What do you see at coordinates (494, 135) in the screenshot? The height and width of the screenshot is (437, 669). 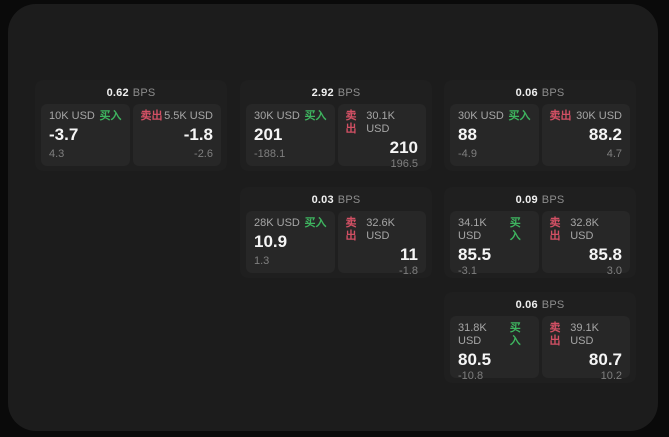 I see `buy-panel: 30K USD 买入 88 -4.9` at bounding box center [494, 135].